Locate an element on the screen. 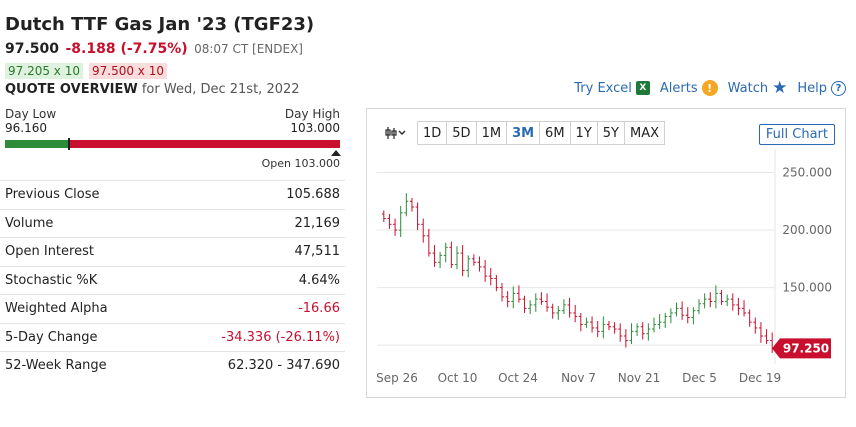 Image resolution: width=856 pixels, height=427 pixels. stat-label: Volume is located at coordinates (29, 223).